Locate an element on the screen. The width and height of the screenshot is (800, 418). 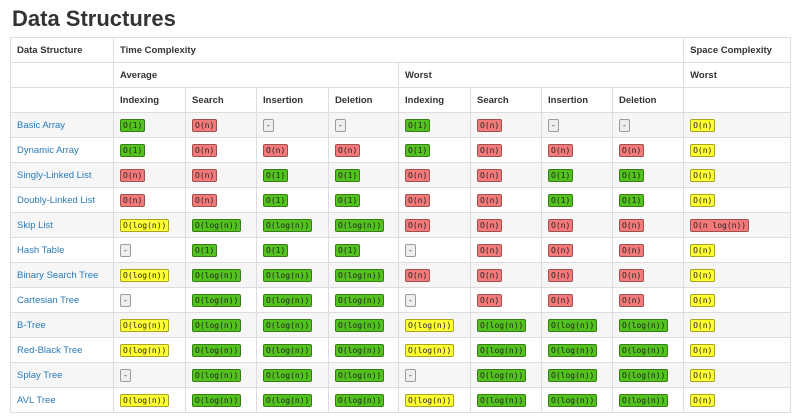
header-cell is located at coordinates (737, 100).